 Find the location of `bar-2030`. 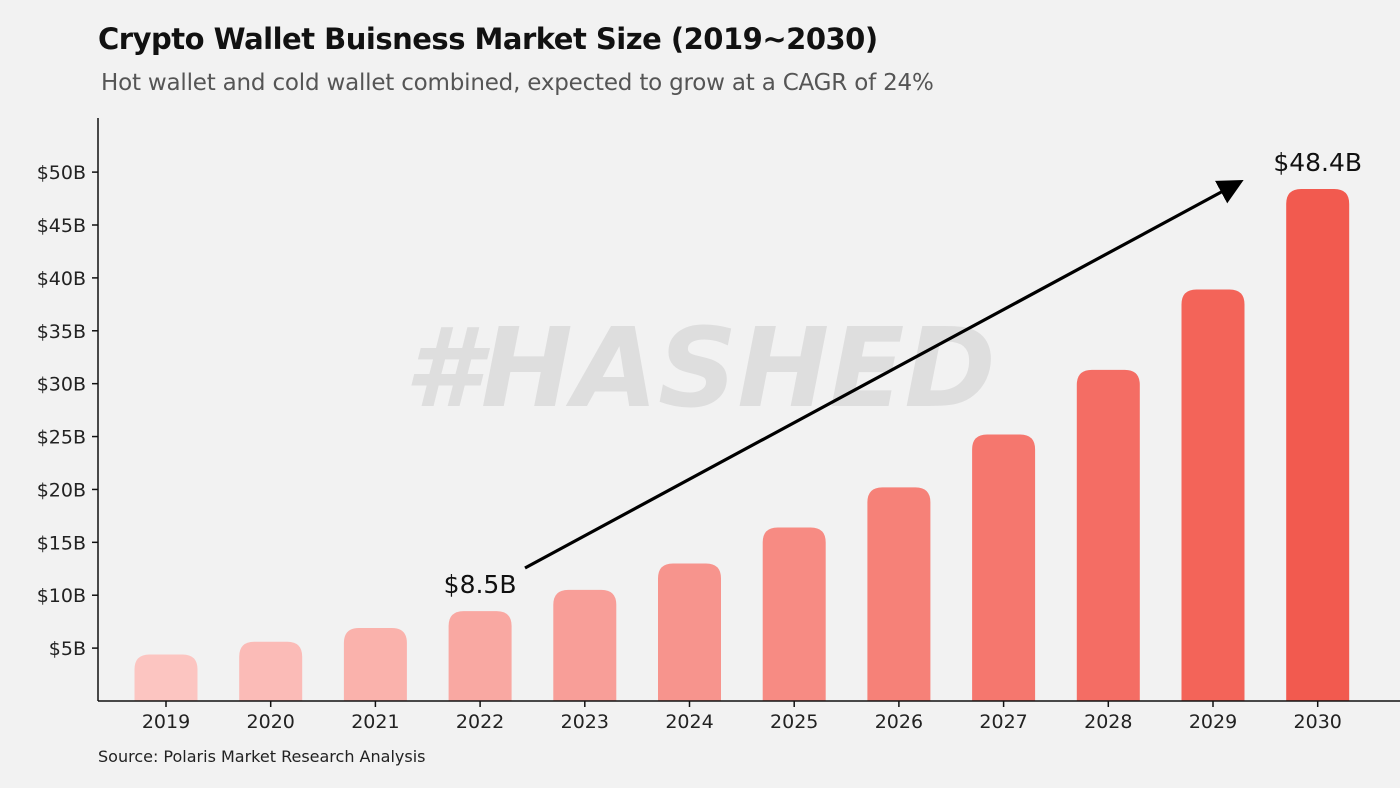

bar-2030 is located at coordinates (1318, 445).